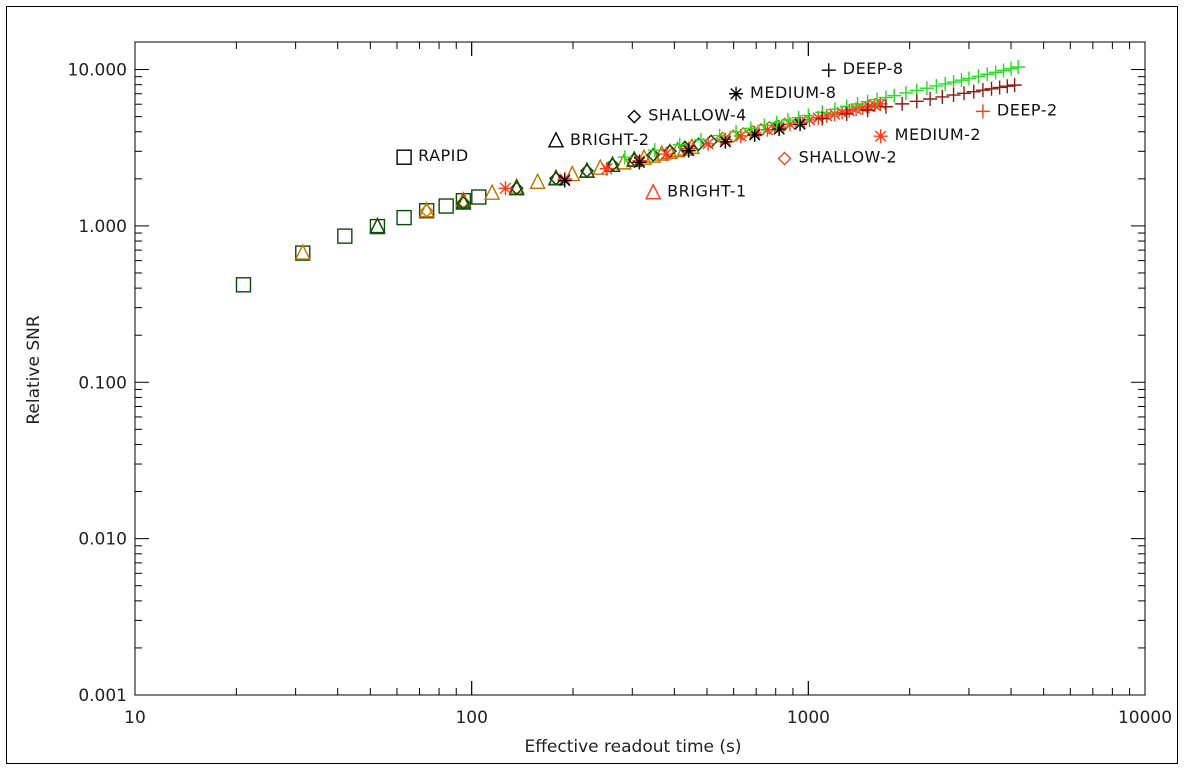 This screenshot has height=770, width=1184. Describe the element at coordinates (697, 115) in the screenshot. I see `annotation-label: SHALLOW-4` at that location.